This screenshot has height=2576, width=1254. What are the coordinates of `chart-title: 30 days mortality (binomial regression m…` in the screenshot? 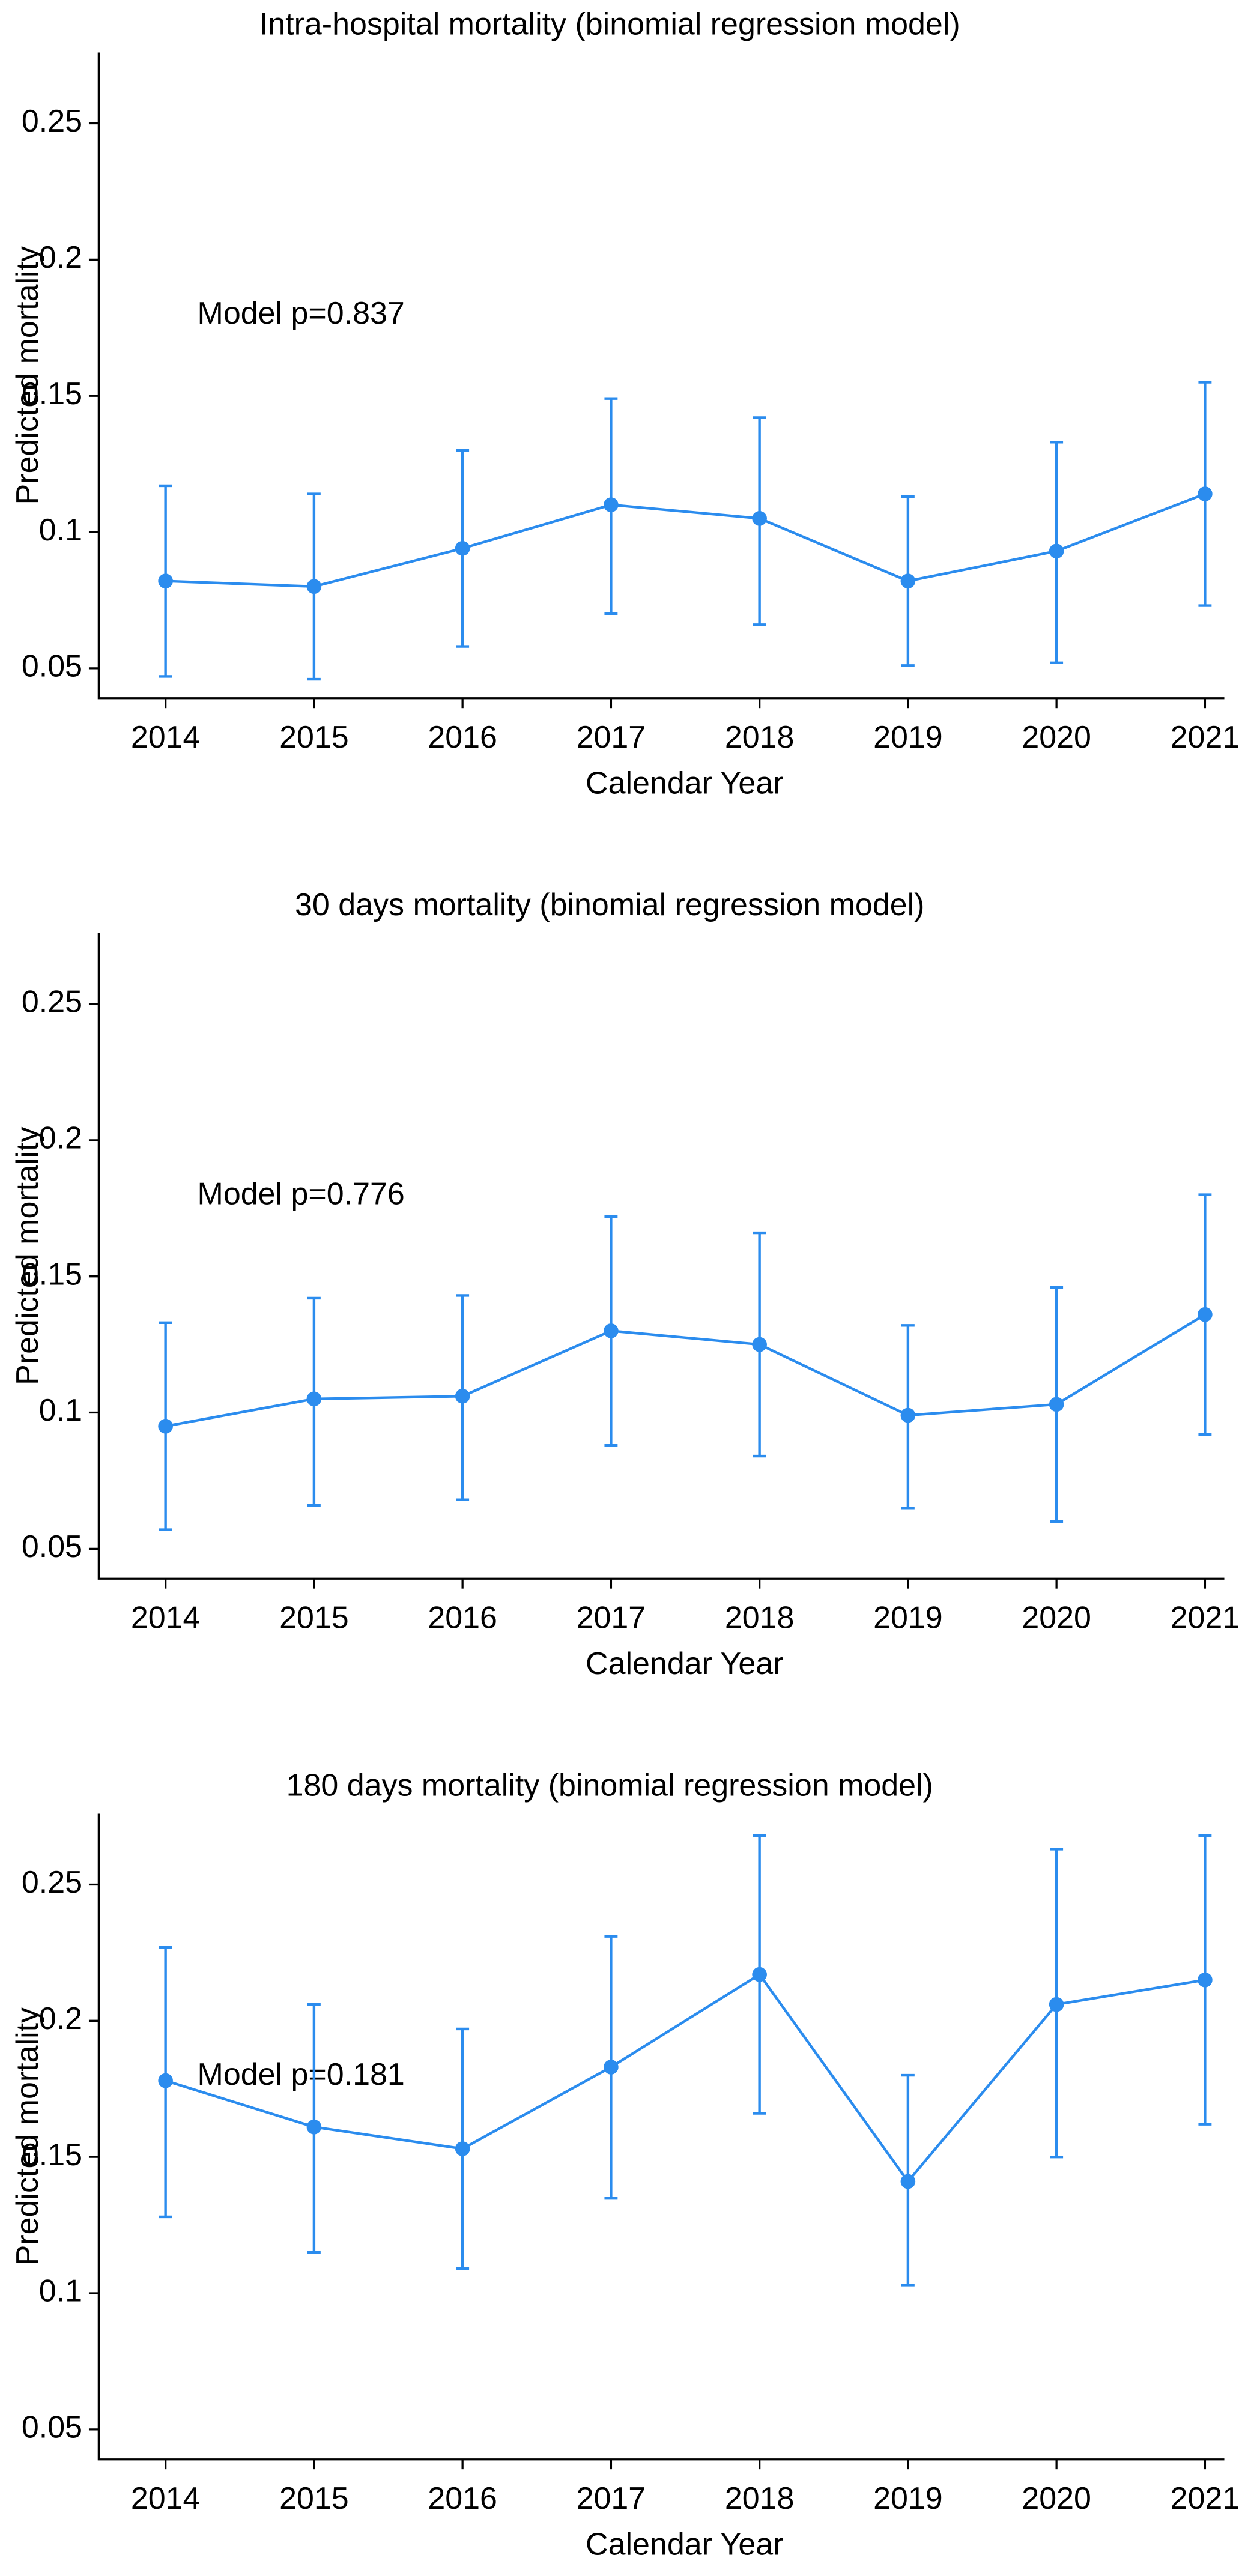 It's located at (609, 904).